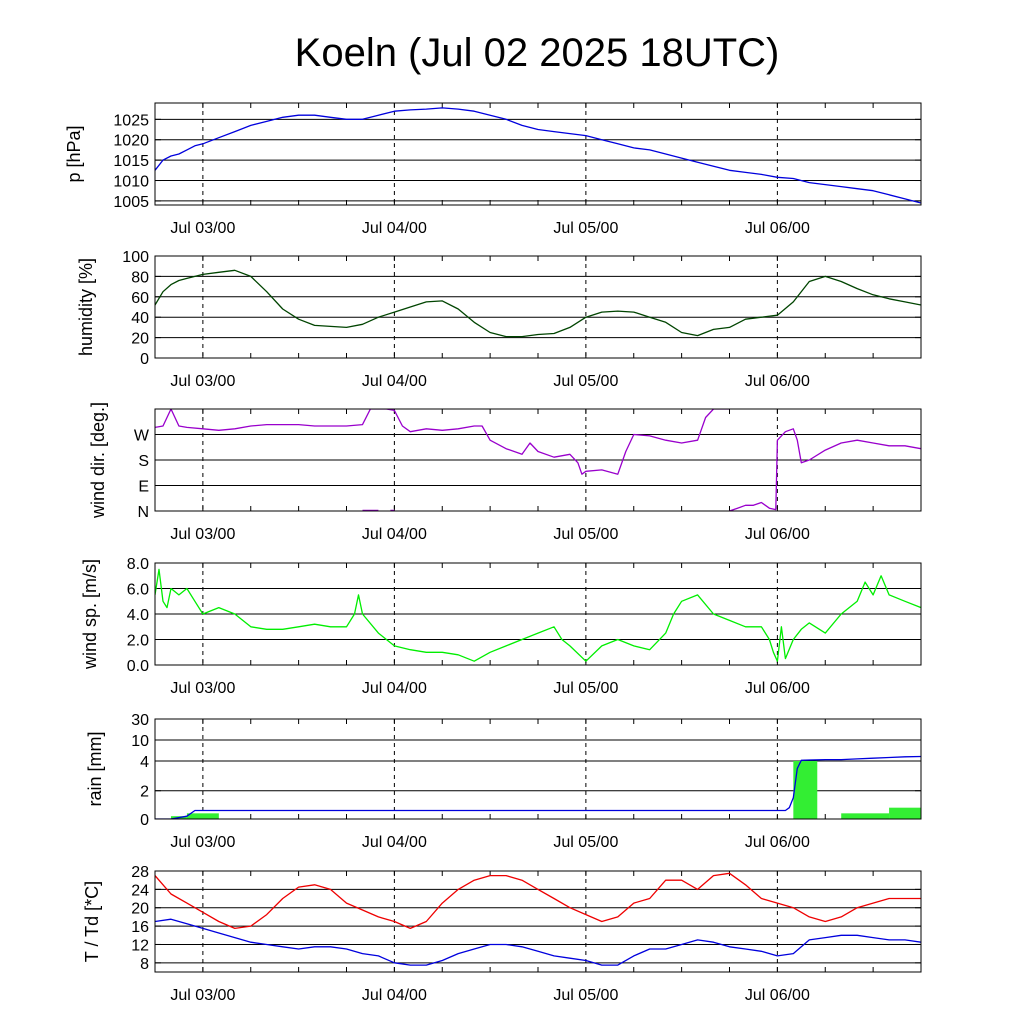  What do you see at coordinates (537, 53) in the screenshot?
I see `chart-title: Koeln (Jul 02 2025 18UTC)` at bounding box center [537, 53].